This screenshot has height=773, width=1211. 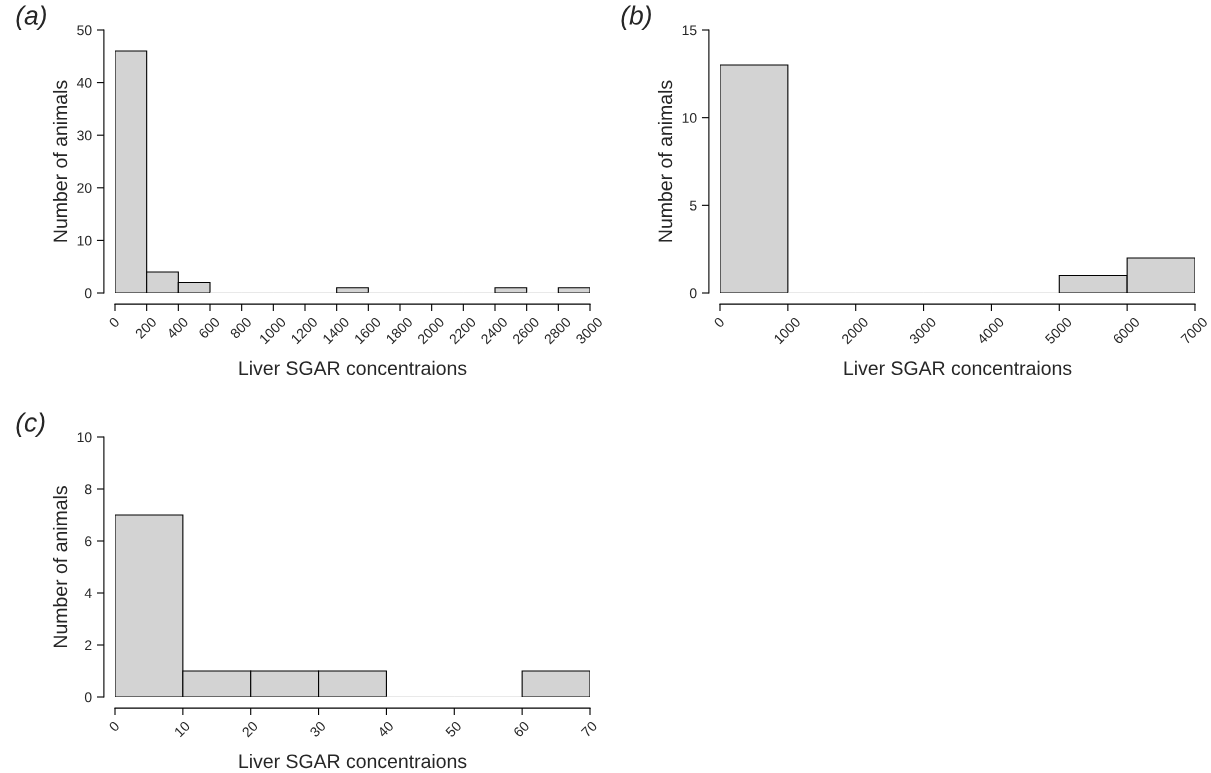 What do you see at coordinates (385, 729) in the screenshot?
I see `x-tick-label: 40` at bounding box center [385, 729].